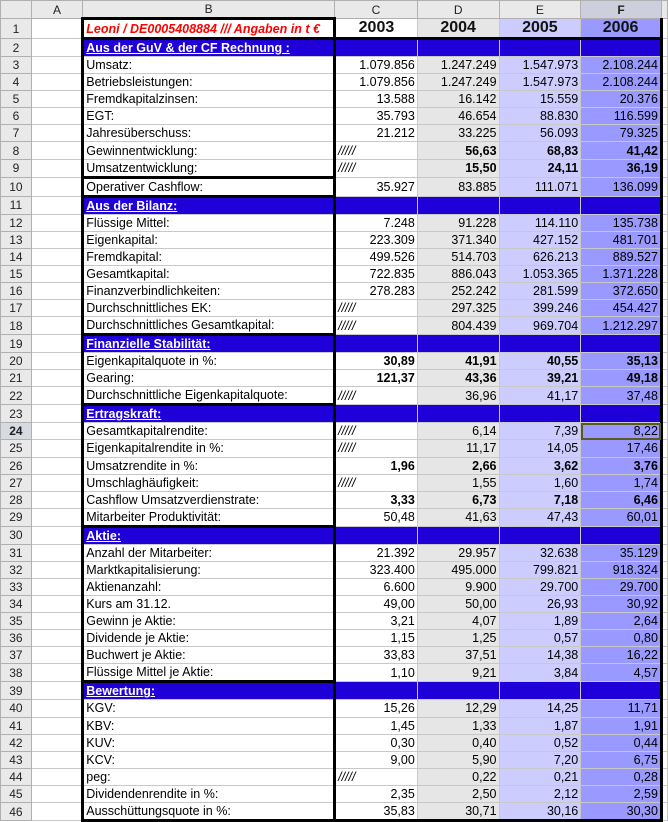  What do you see at coordinates (540, 655) in the screenshot?
I see `value-cell-2005: 14,38` at bounding box center [540, 655].